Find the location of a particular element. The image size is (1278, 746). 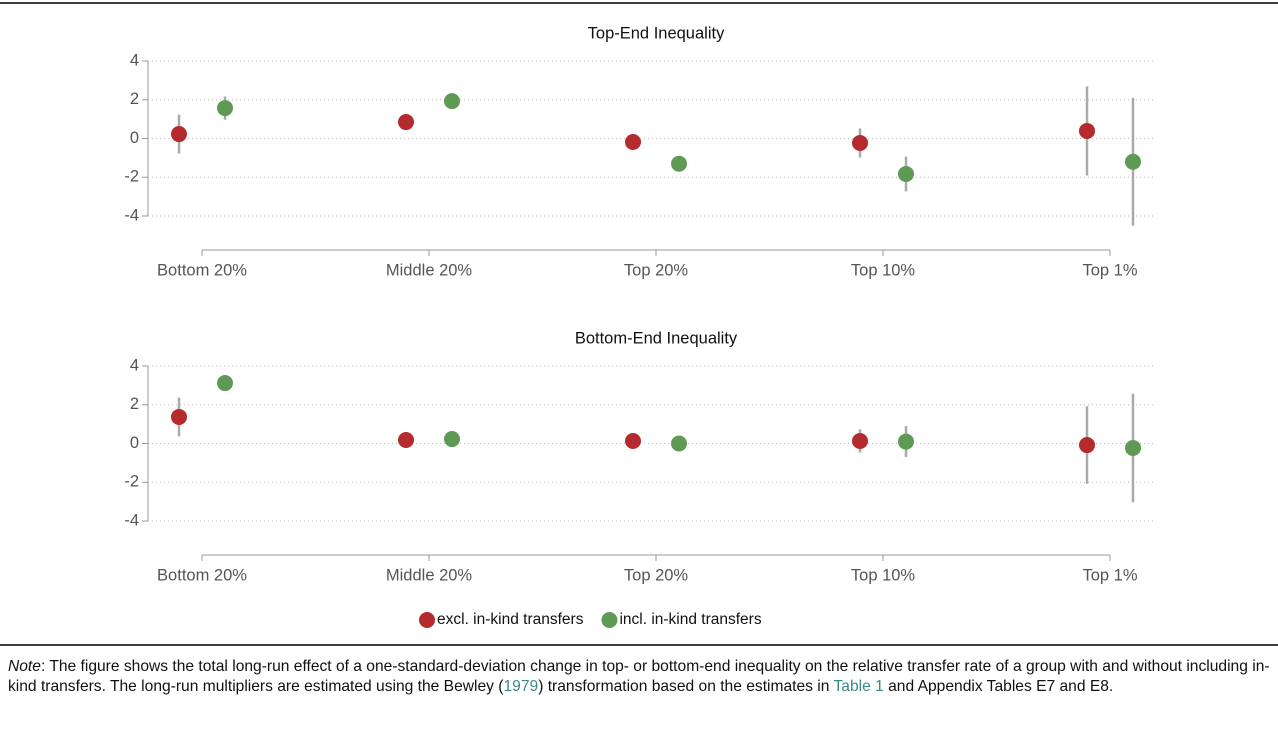

panel-title: Top-End Inequality is located at coordinates (656, 33).